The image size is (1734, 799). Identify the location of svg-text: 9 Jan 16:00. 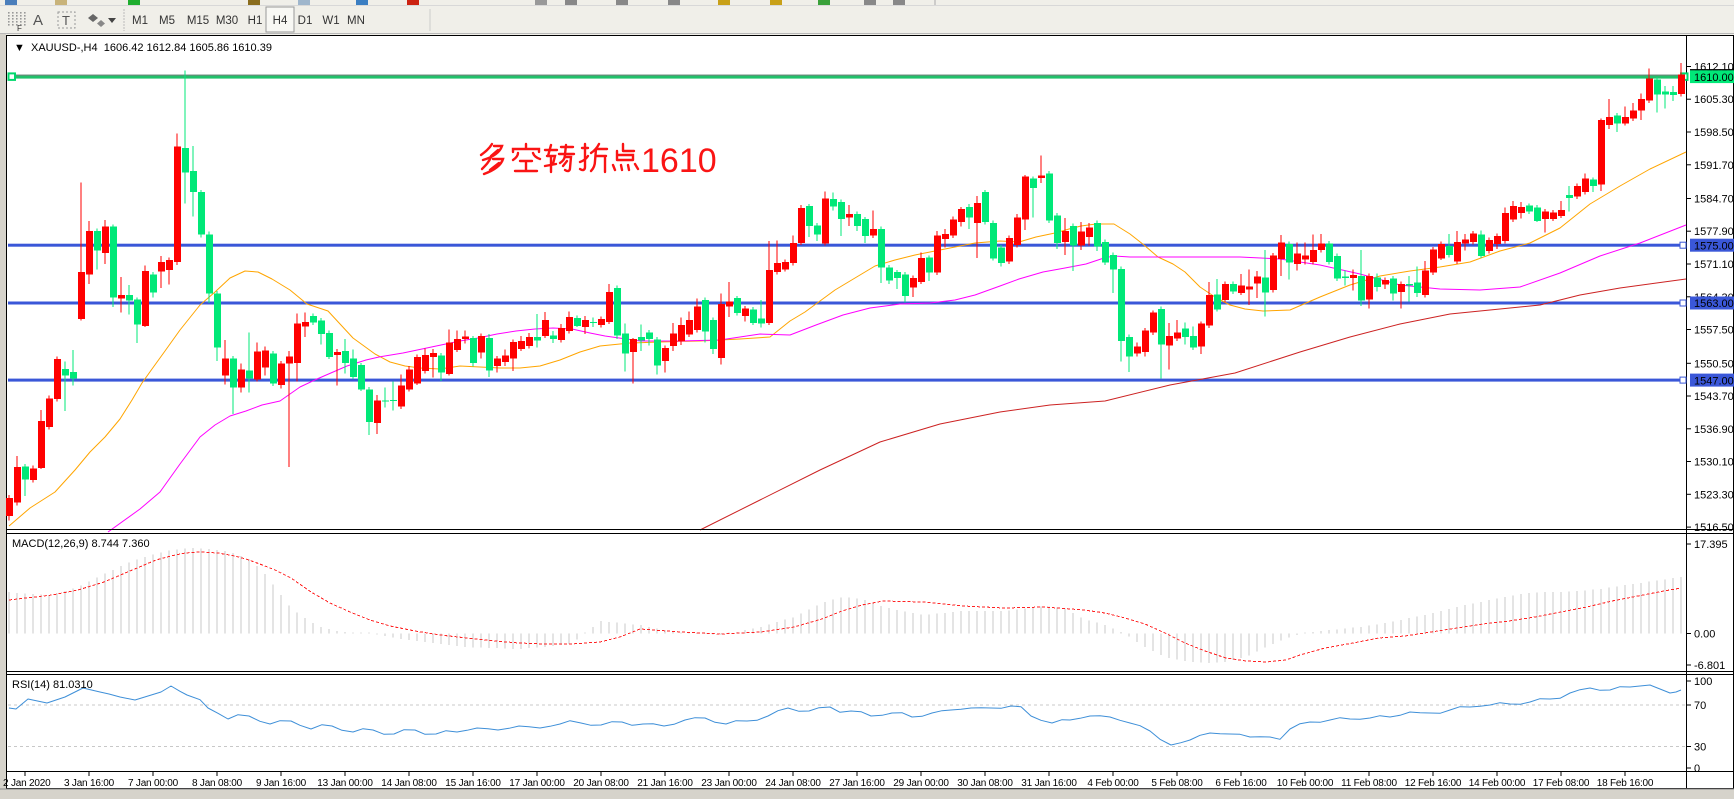
(281, 783).